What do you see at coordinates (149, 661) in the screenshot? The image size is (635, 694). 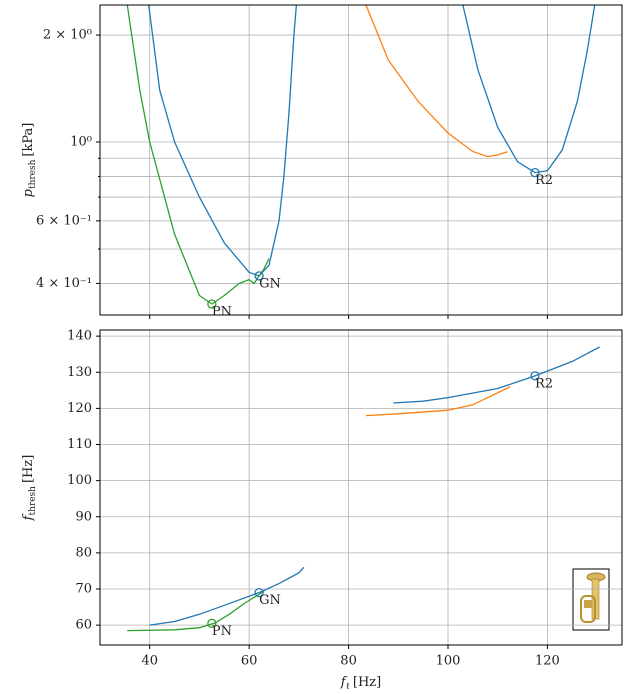 I see `x-tick-label: 40` at bounding box center [149, 661].